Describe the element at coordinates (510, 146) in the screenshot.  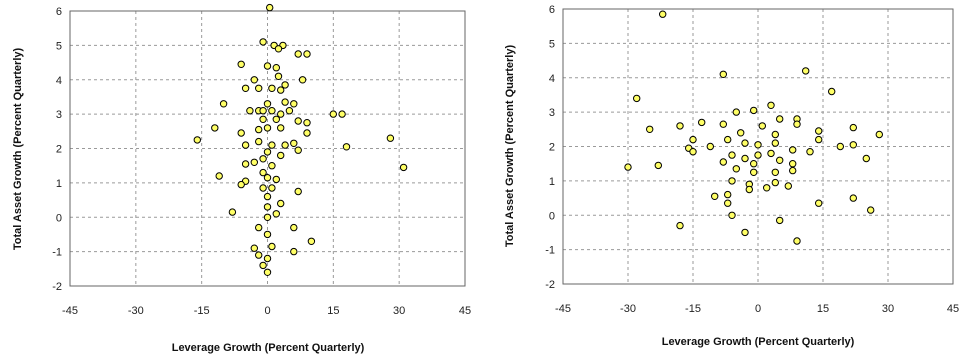
I see `y-axis-label: Total Asset Growth (Percent Quarterly)` at that location.